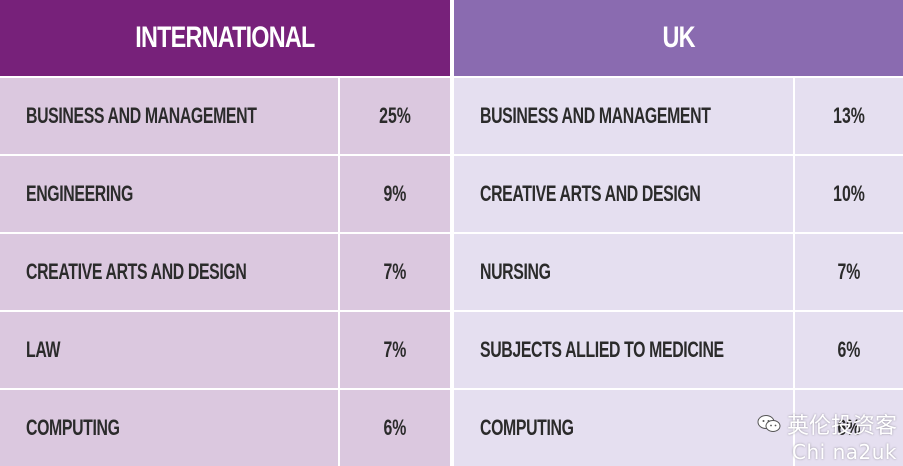 Image resolution: width=903 pixels, height=466 pixels. Describe the element at coordinates (225, 349) in the screenshot. I see `table-row: LAW 7%` at that location.